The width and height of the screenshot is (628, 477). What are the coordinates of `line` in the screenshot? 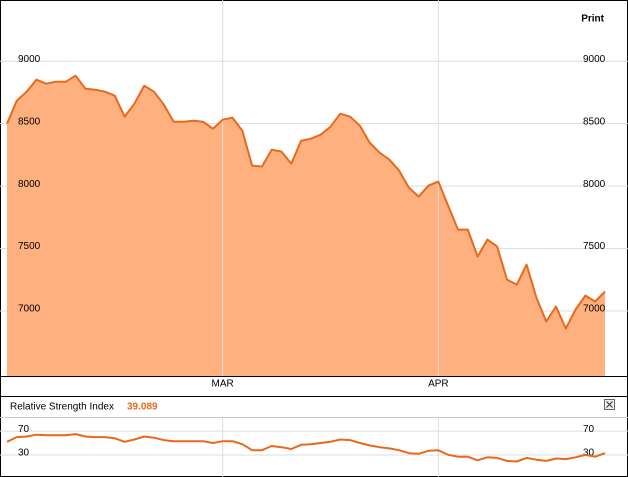 It's located at (306, 448).